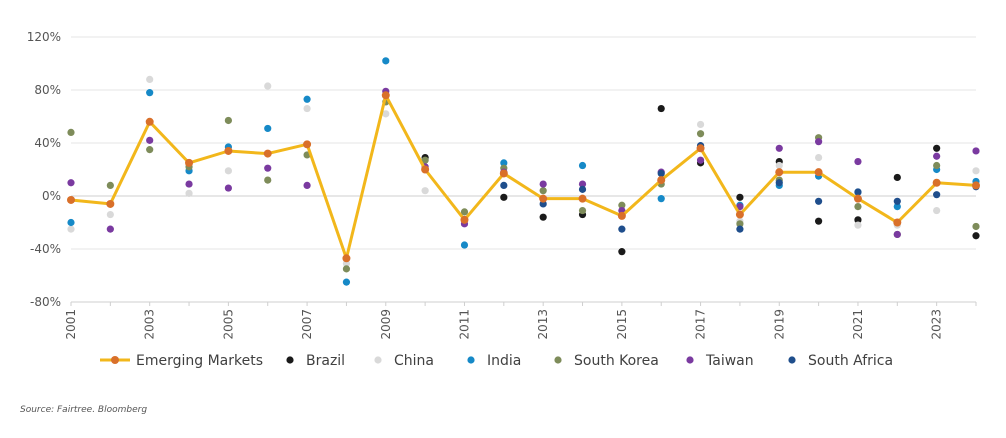  Describe the element at coordinates (840, 361) in the screenshot. I see `legend-item-south-africa: South Africa` at that location.